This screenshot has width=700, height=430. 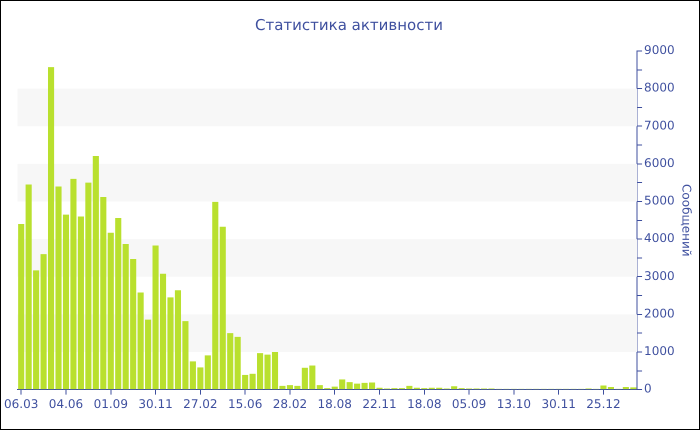 What do you see at coordinates (659, 125) in the screenshot?
I see `y-tick-label: 7000` at bounding box center [659, 125].